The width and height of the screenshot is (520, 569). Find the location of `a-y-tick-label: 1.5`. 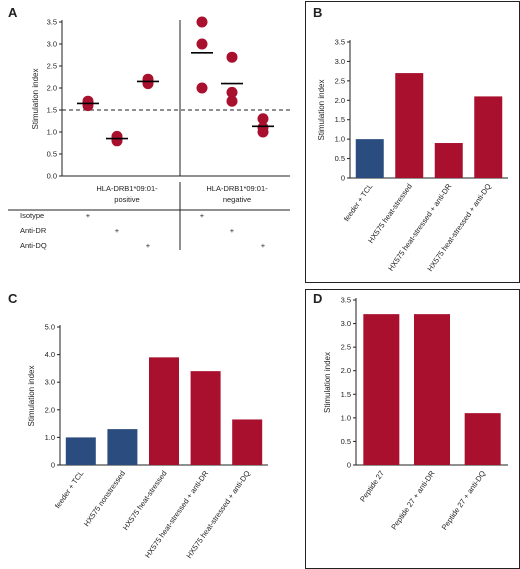

a-y-tick-label: 1.5 is located at coordinates (52, 110).